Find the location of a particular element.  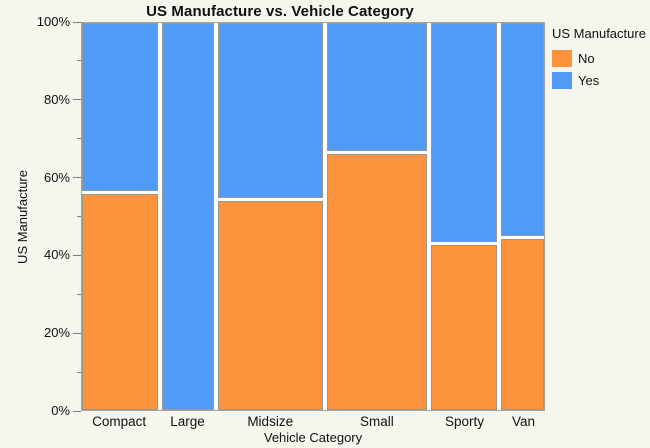

legend-label-no: No is located at coordinates (586, 58).